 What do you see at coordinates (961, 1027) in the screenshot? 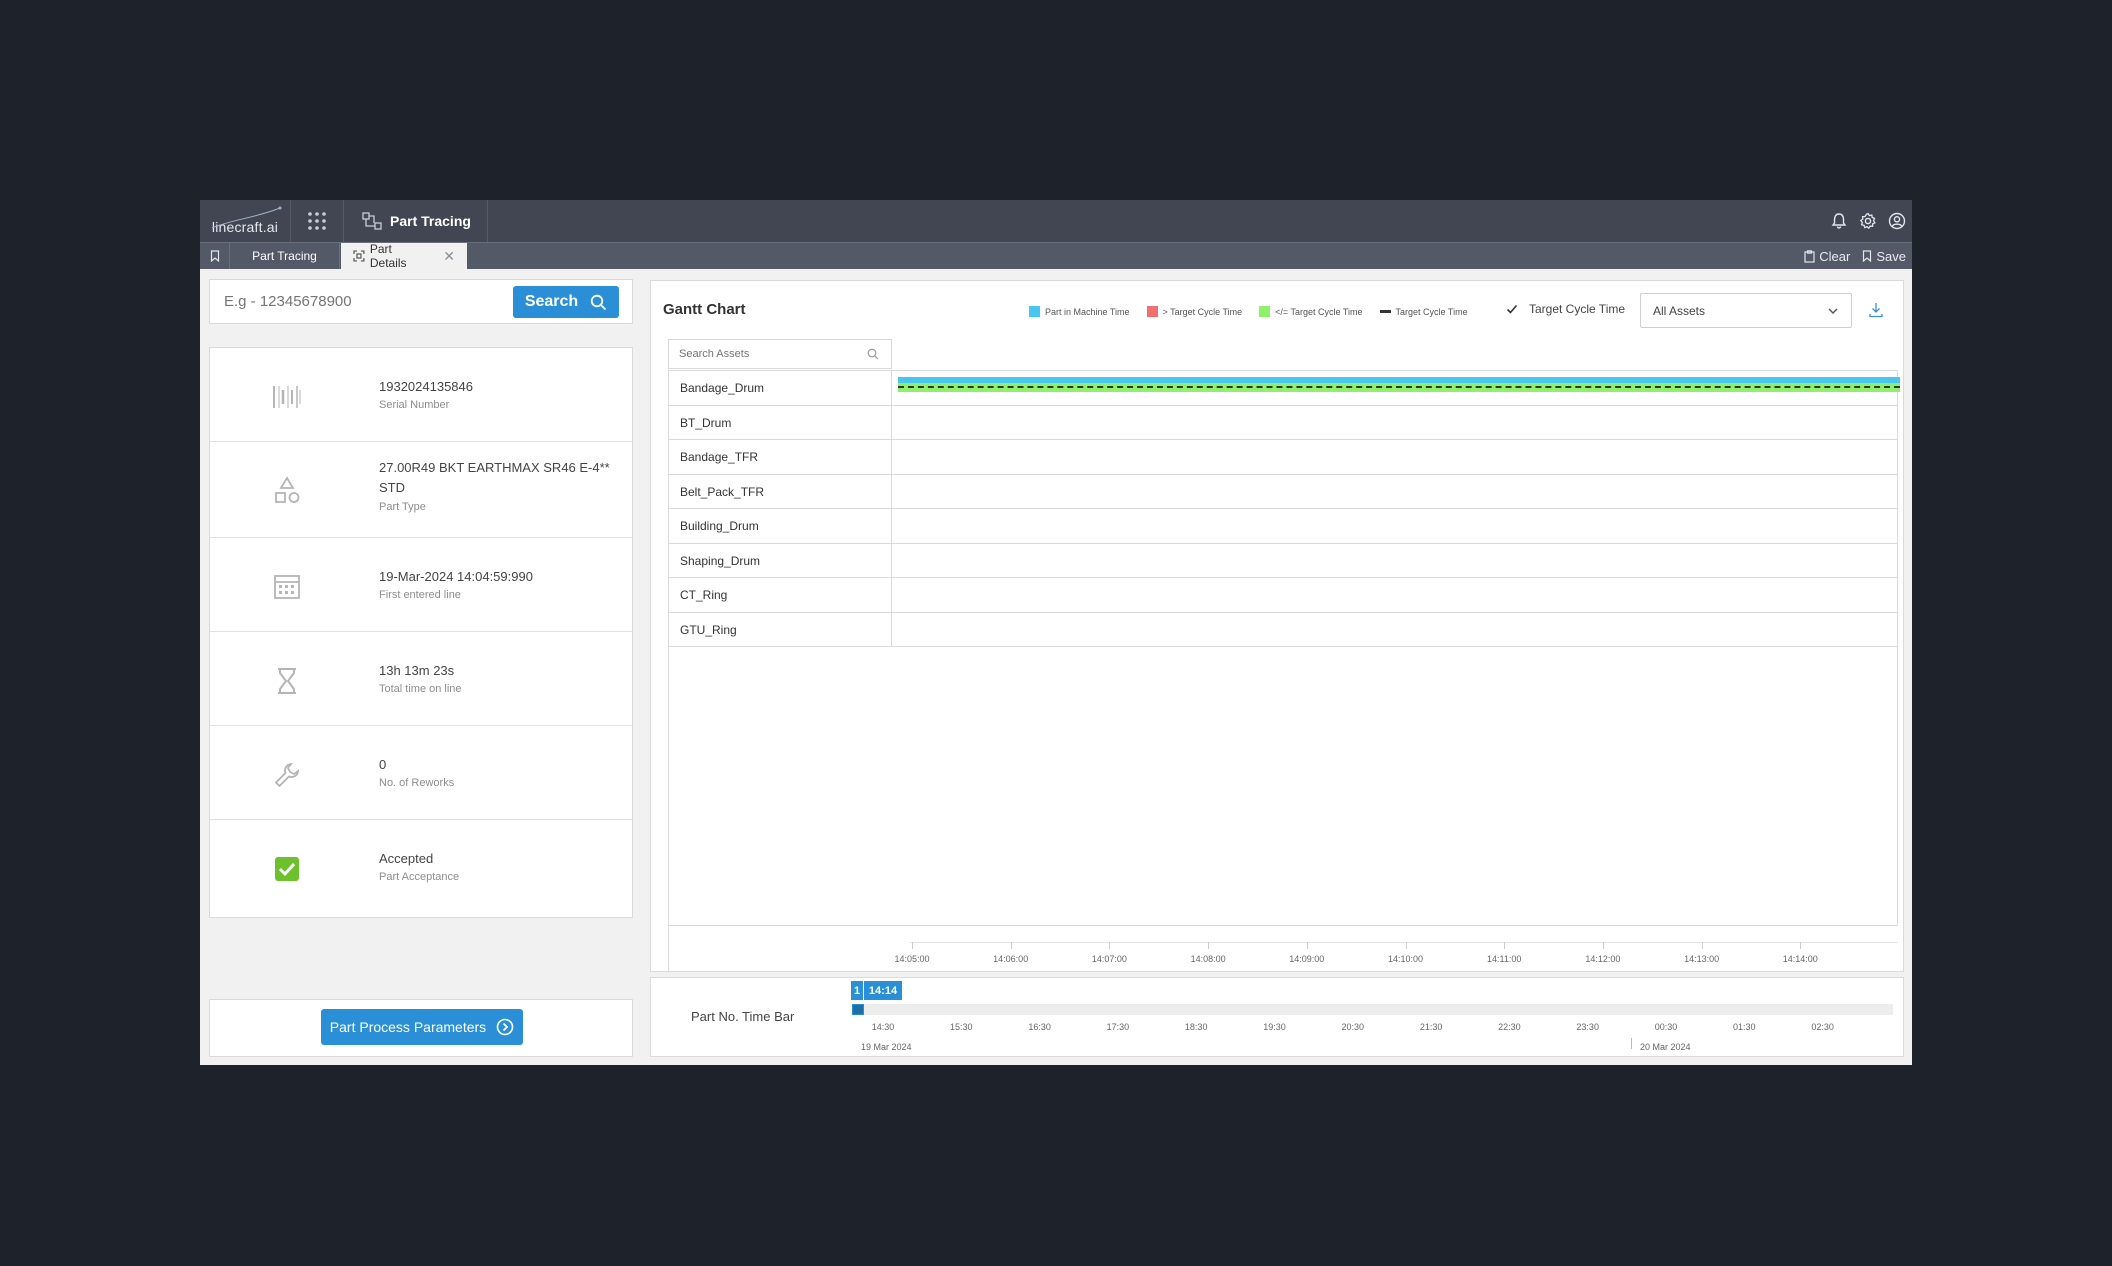
I see `time-bar-tick-label: 15:30` at bounding box center [961, 1027].